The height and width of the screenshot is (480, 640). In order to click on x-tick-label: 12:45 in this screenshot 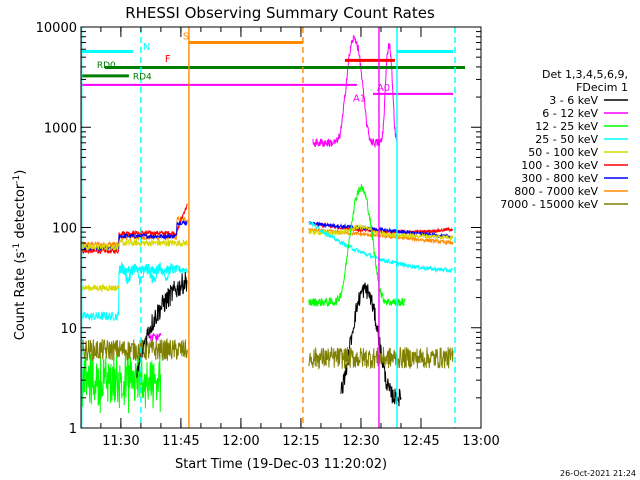, I will do `click(420, 441)`.